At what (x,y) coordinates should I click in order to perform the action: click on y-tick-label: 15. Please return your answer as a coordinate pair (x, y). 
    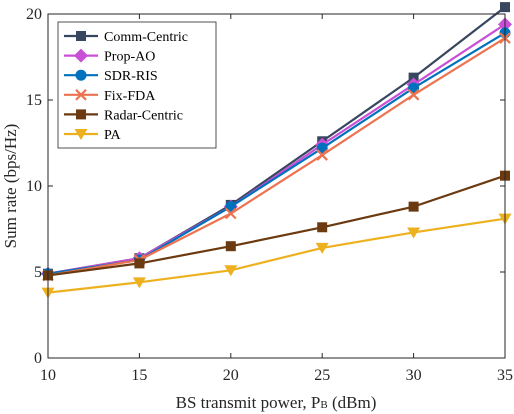
    Looking at the image, I should click on (34, 100).